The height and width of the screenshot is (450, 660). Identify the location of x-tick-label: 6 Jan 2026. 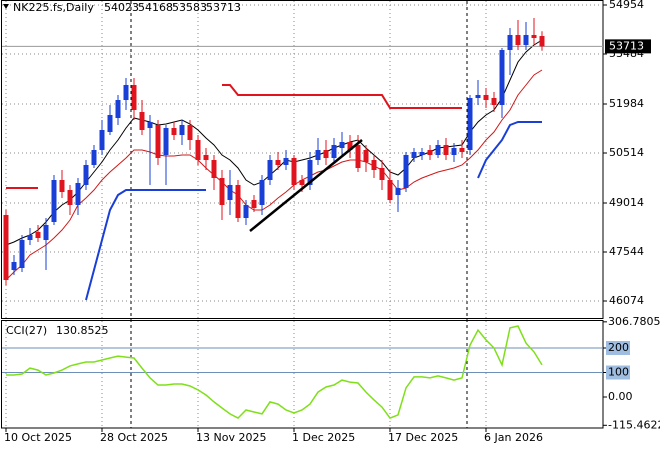
(513, 437).